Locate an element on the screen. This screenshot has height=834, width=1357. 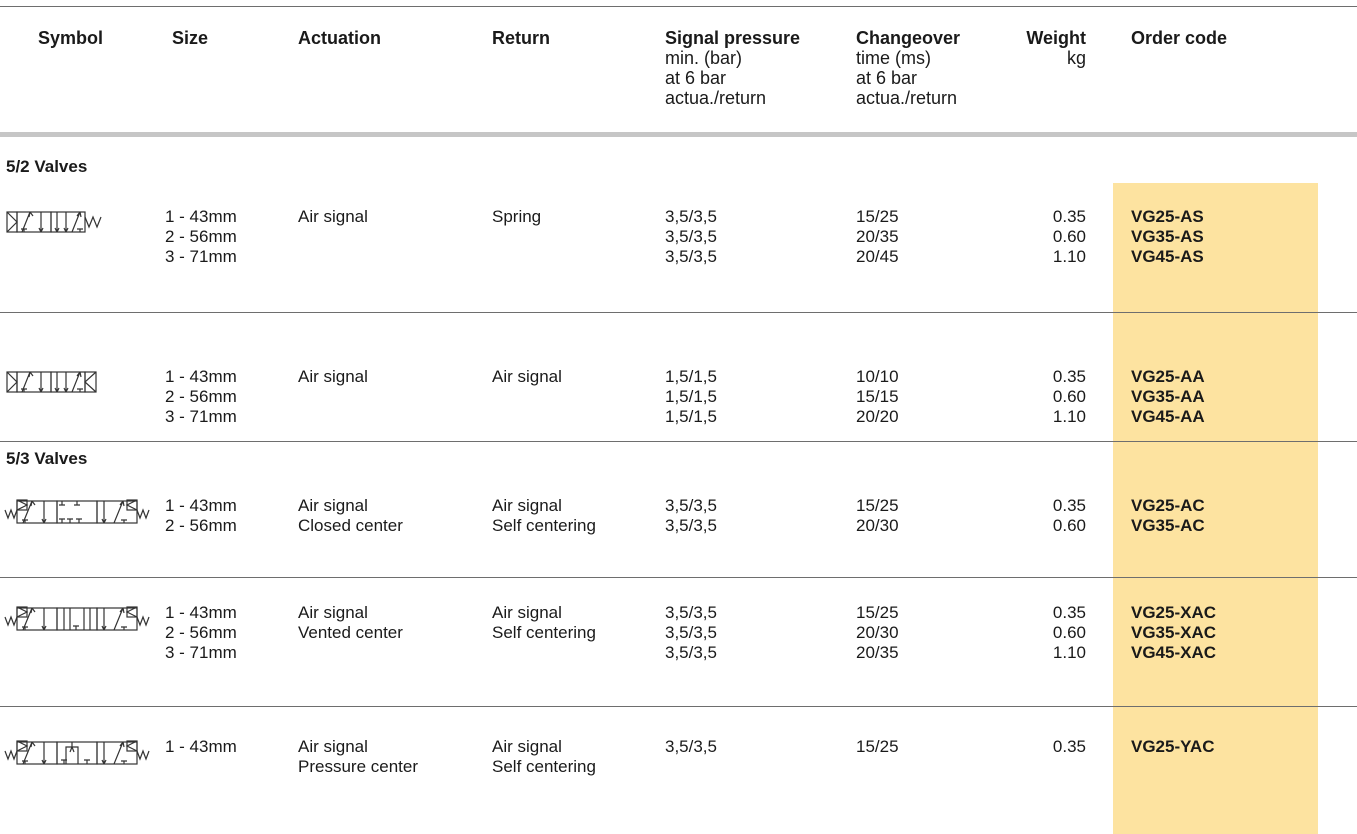
order-code-cell: VG25-AA VG35-AA VG45-AA is located at coordinates (1168, 397).